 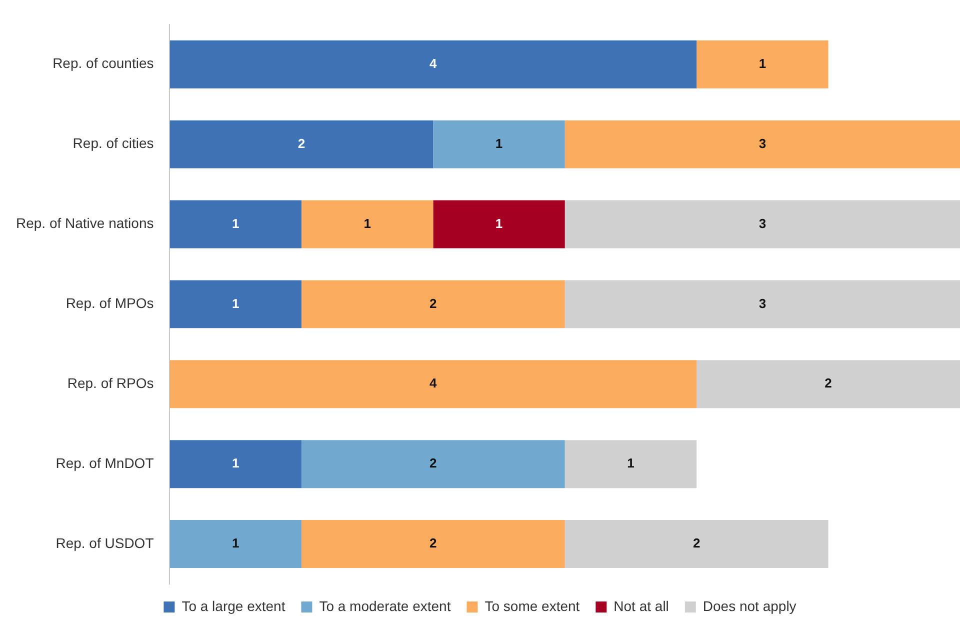 I want to click on y-tick-label: Rep. of MnDOT, so click(x=105, y=462).